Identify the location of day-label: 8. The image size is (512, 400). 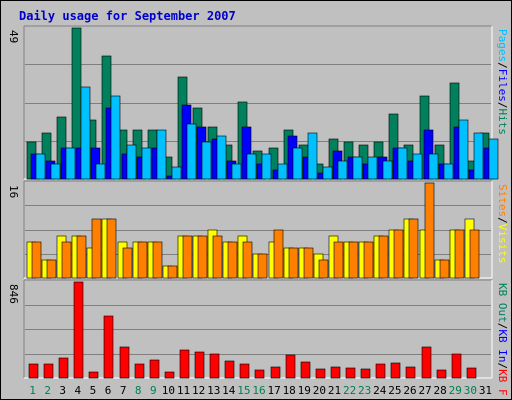
(138, 390).